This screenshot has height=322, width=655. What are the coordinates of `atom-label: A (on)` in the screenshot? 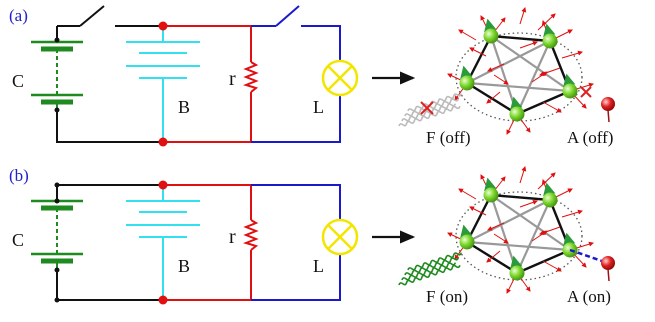 It's located at (589, 296).